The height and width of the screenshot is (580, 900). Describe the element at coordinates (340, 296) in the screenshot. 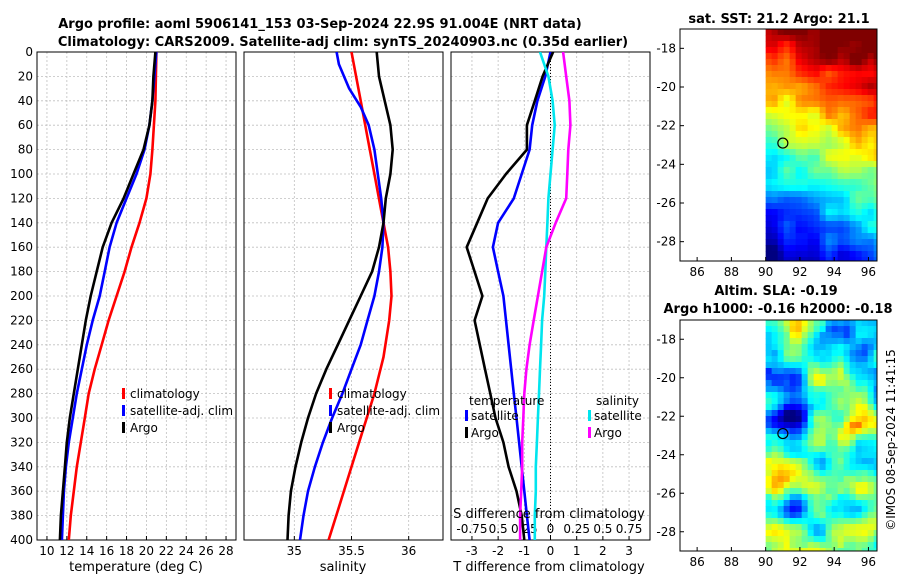

I see `series-argo` at that location.